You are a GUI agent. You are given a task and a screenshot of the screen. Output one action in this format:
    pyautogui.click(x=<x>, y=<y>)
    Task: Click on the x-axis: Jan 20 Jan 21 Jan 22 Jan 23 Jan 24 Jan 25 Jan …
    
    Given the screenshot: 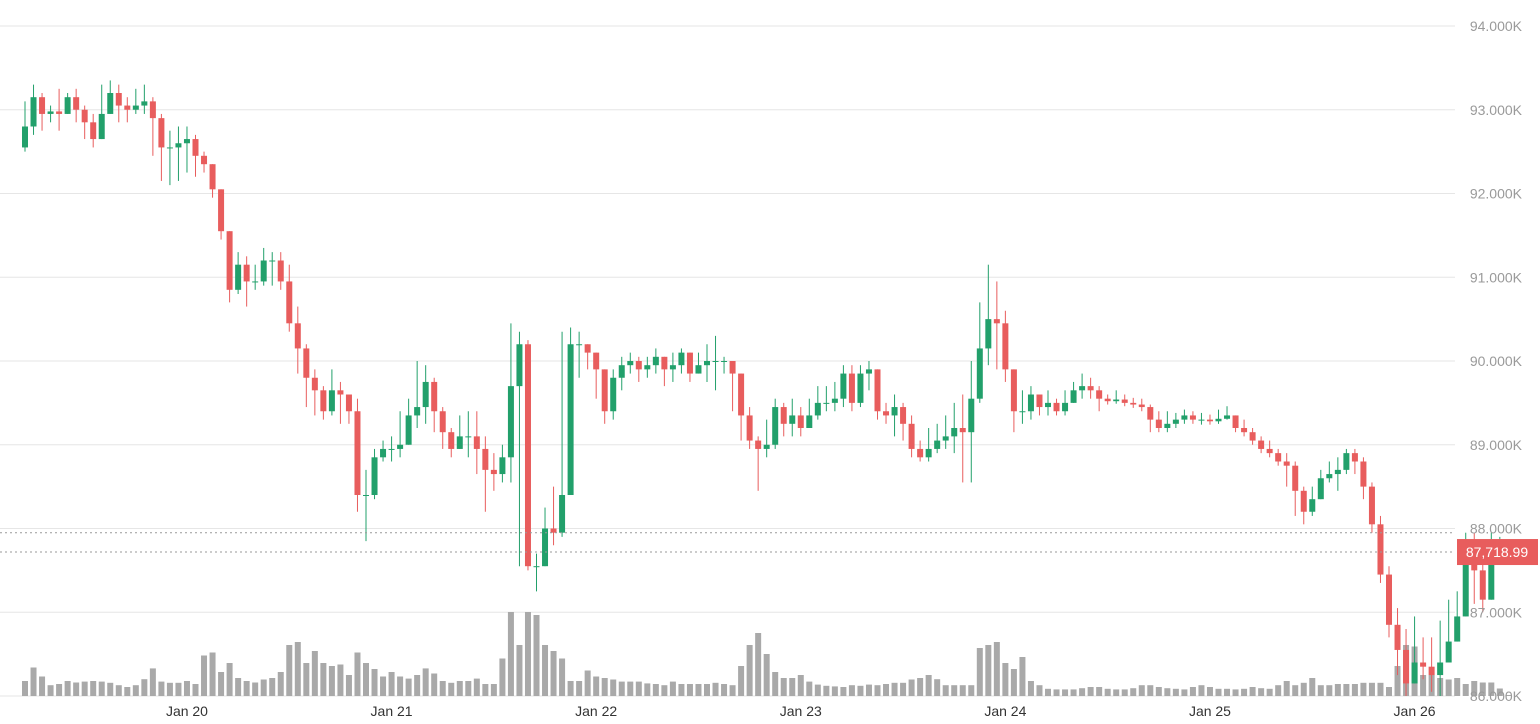 What is the action you would take?
    pyautogui.click(x=801, y=711)
    